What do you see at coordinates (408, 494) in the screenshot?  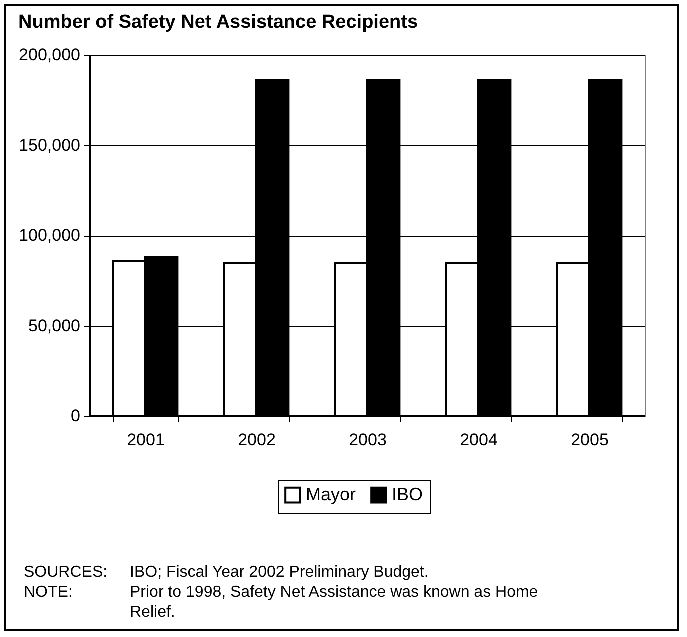 I see `legend-label: IBO` at bounding box center [408, 494].